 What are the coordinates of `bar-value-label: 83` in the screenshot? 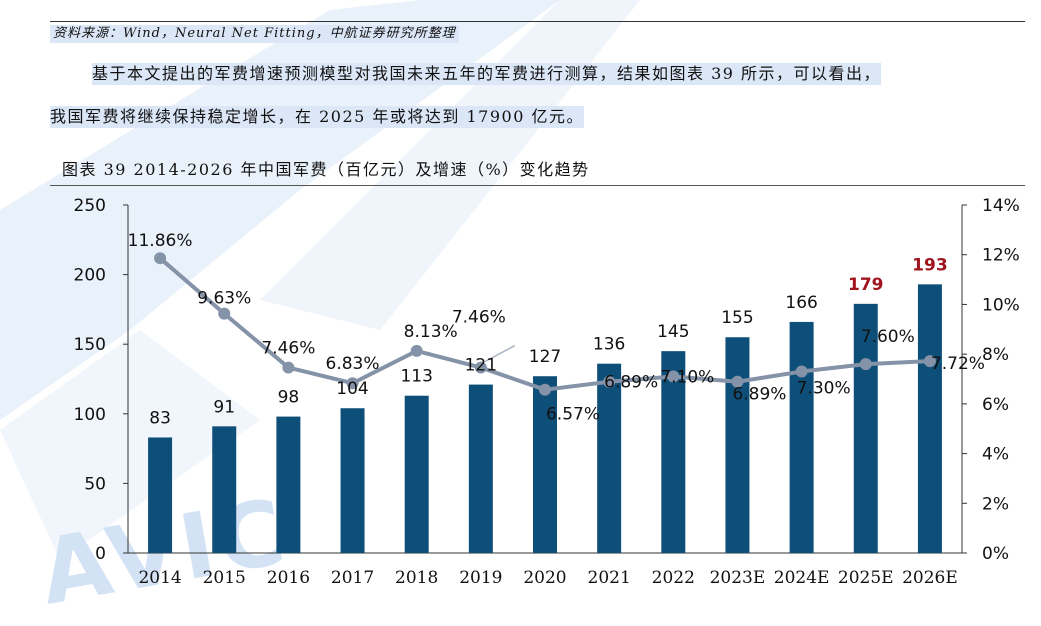 It's located at (160, 418).